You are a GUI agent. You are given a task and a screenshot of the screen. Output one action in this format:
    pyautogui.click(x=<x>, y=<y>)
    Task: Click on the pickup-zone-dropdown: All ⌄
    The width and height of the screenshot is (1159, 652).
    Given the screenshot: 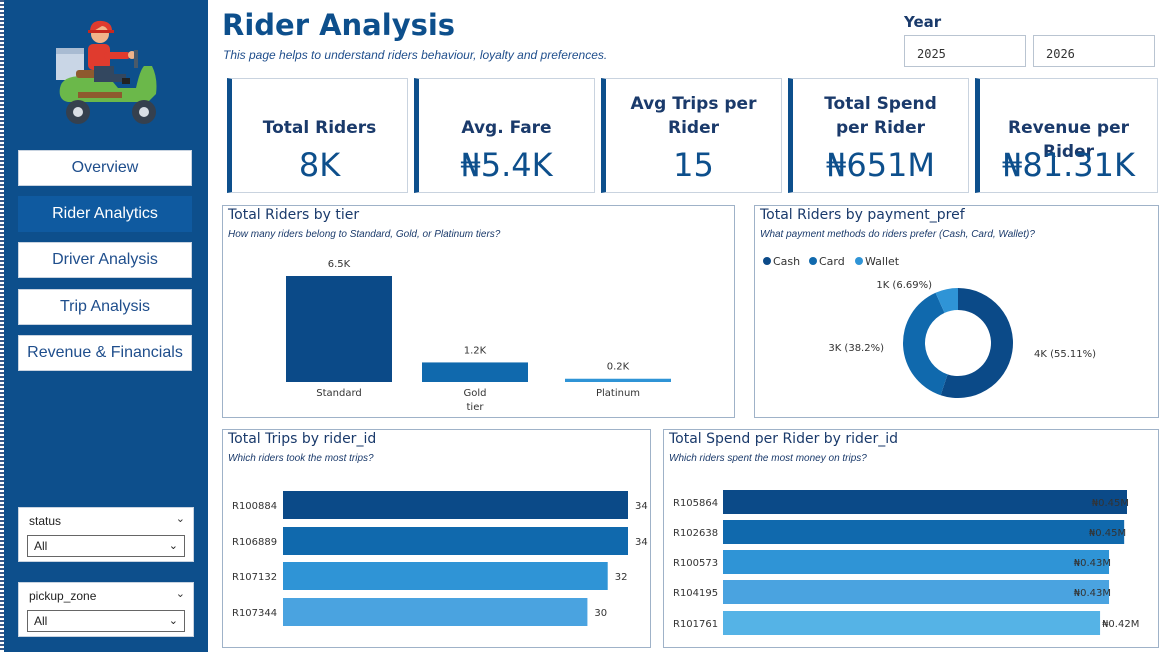 What is the action you would take?
    pyautogui.click(x=106, y=621)
    